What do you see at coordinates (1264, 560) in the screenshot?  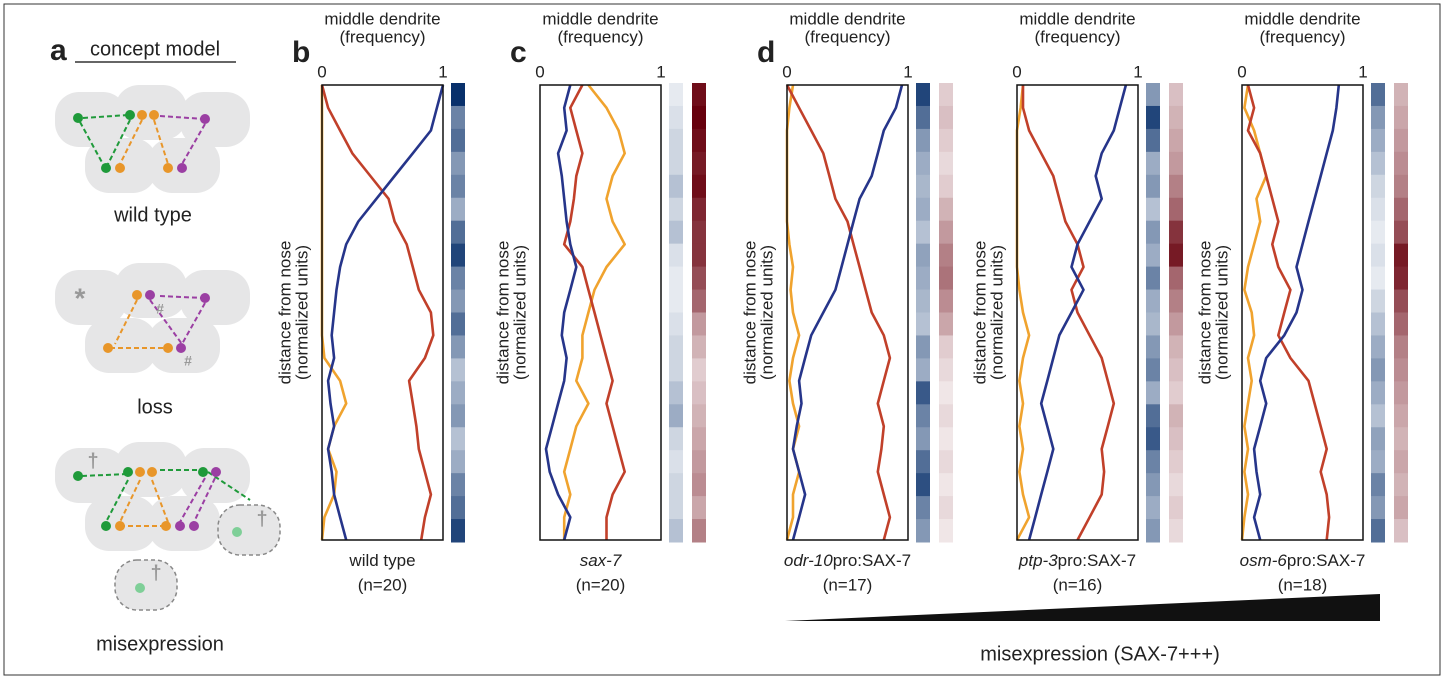 I see `caption-italic: osm-6` at bounding box center [1264, 560].